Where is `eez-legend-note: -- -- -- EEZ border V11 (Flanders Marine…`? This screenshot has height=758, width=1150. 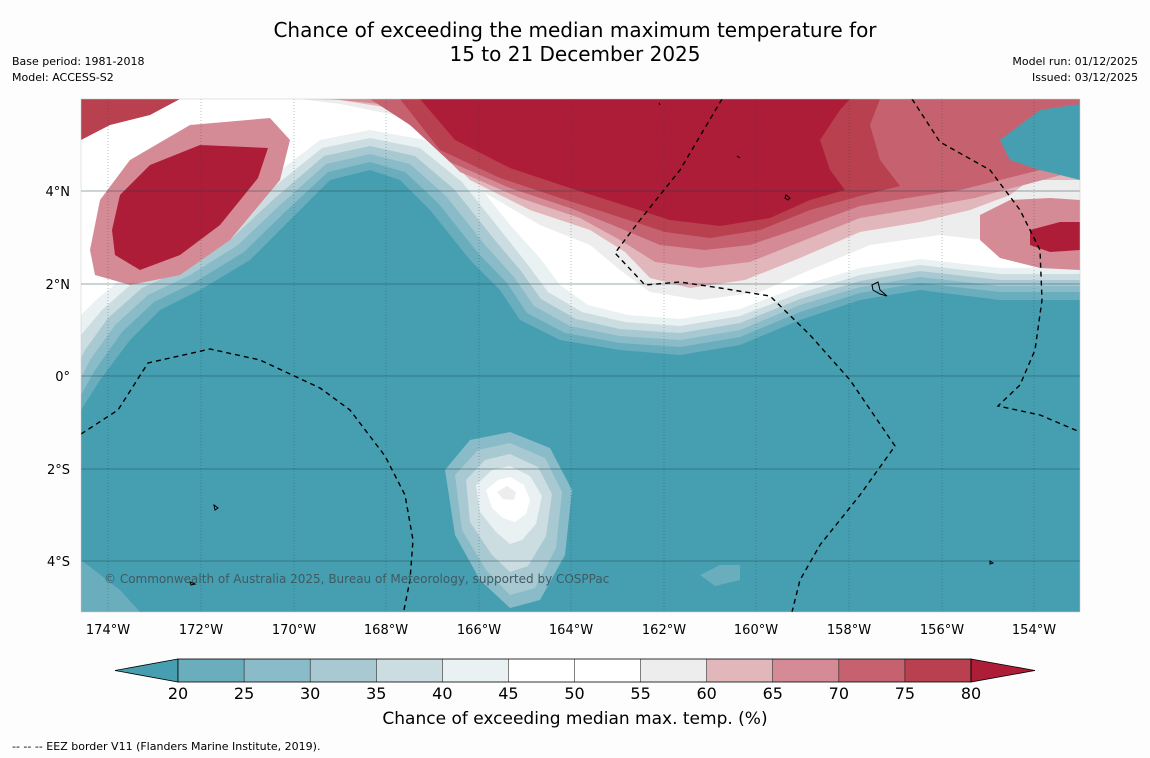
eez-legend-note: -- -- -- EEZ border V11 (Flanders Marine… is located at coordinates (166, 746).